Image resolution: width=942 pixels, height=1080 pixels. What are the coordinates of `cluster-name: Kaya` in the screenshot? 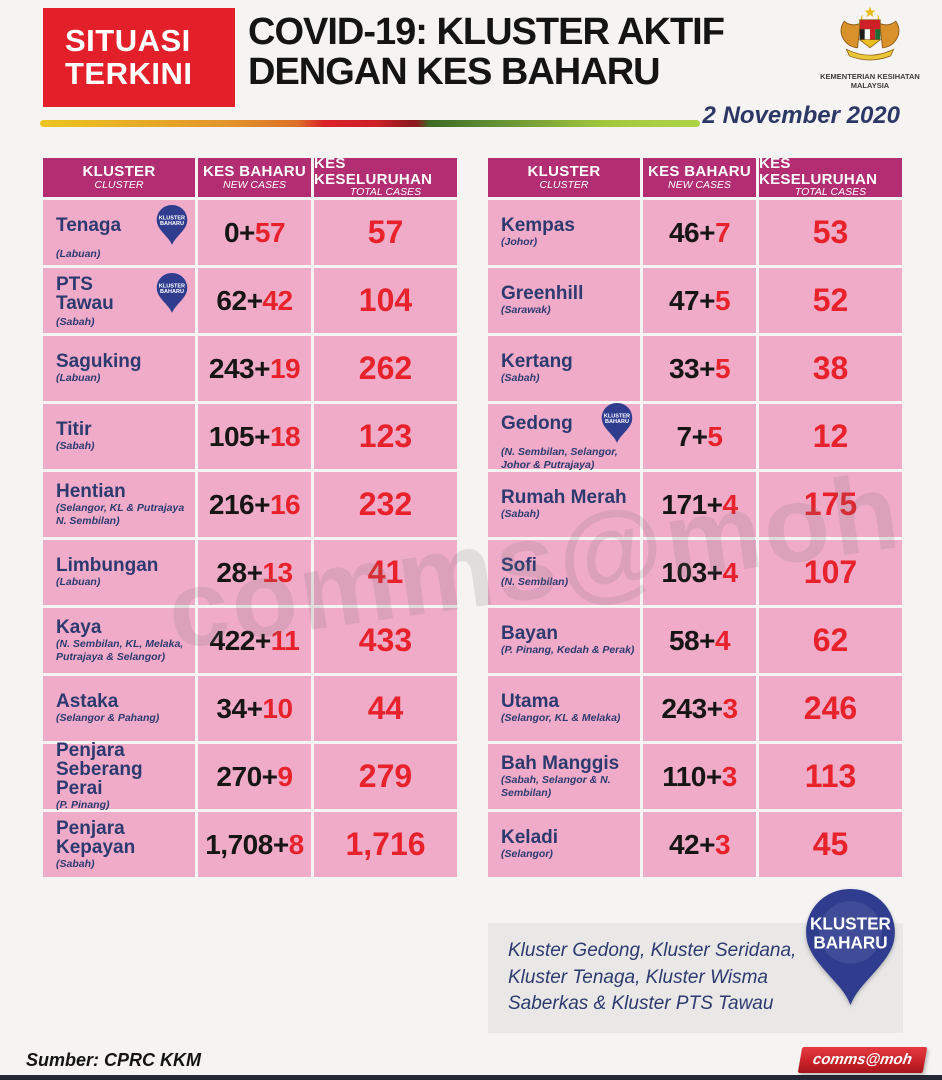 It's located at (79, 627).